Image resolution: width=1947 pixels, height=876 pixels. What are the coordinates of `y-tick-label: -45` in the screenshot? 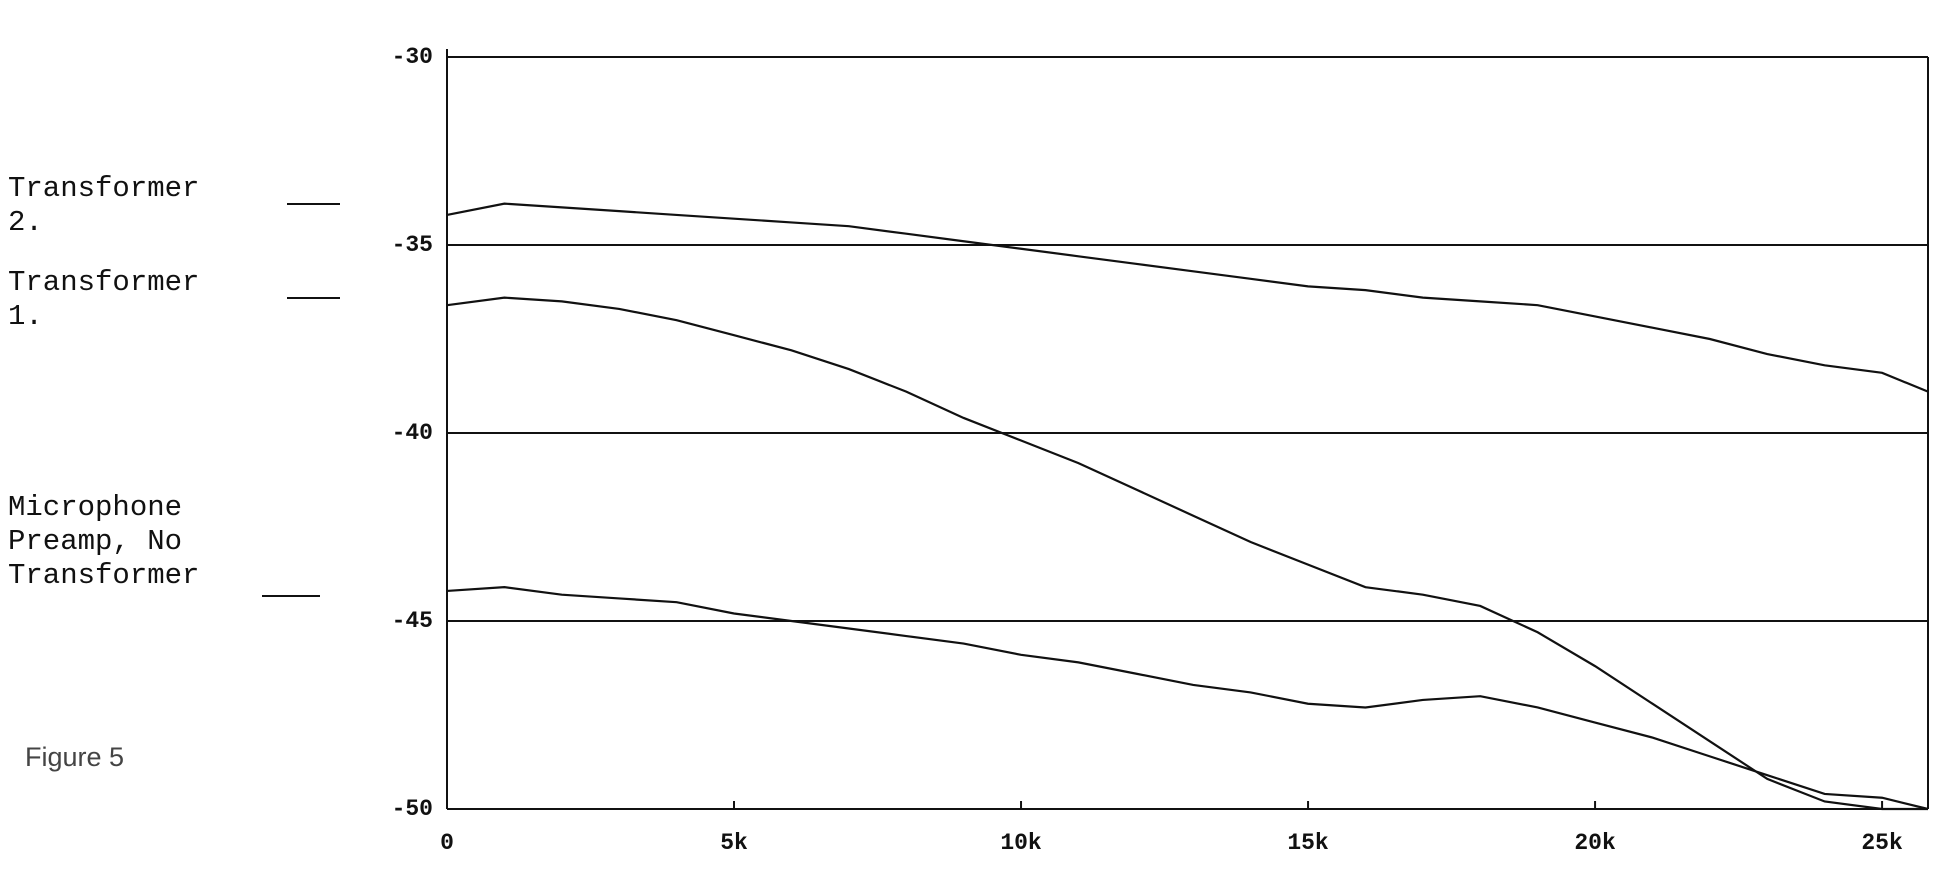 It's located at (412, 621).